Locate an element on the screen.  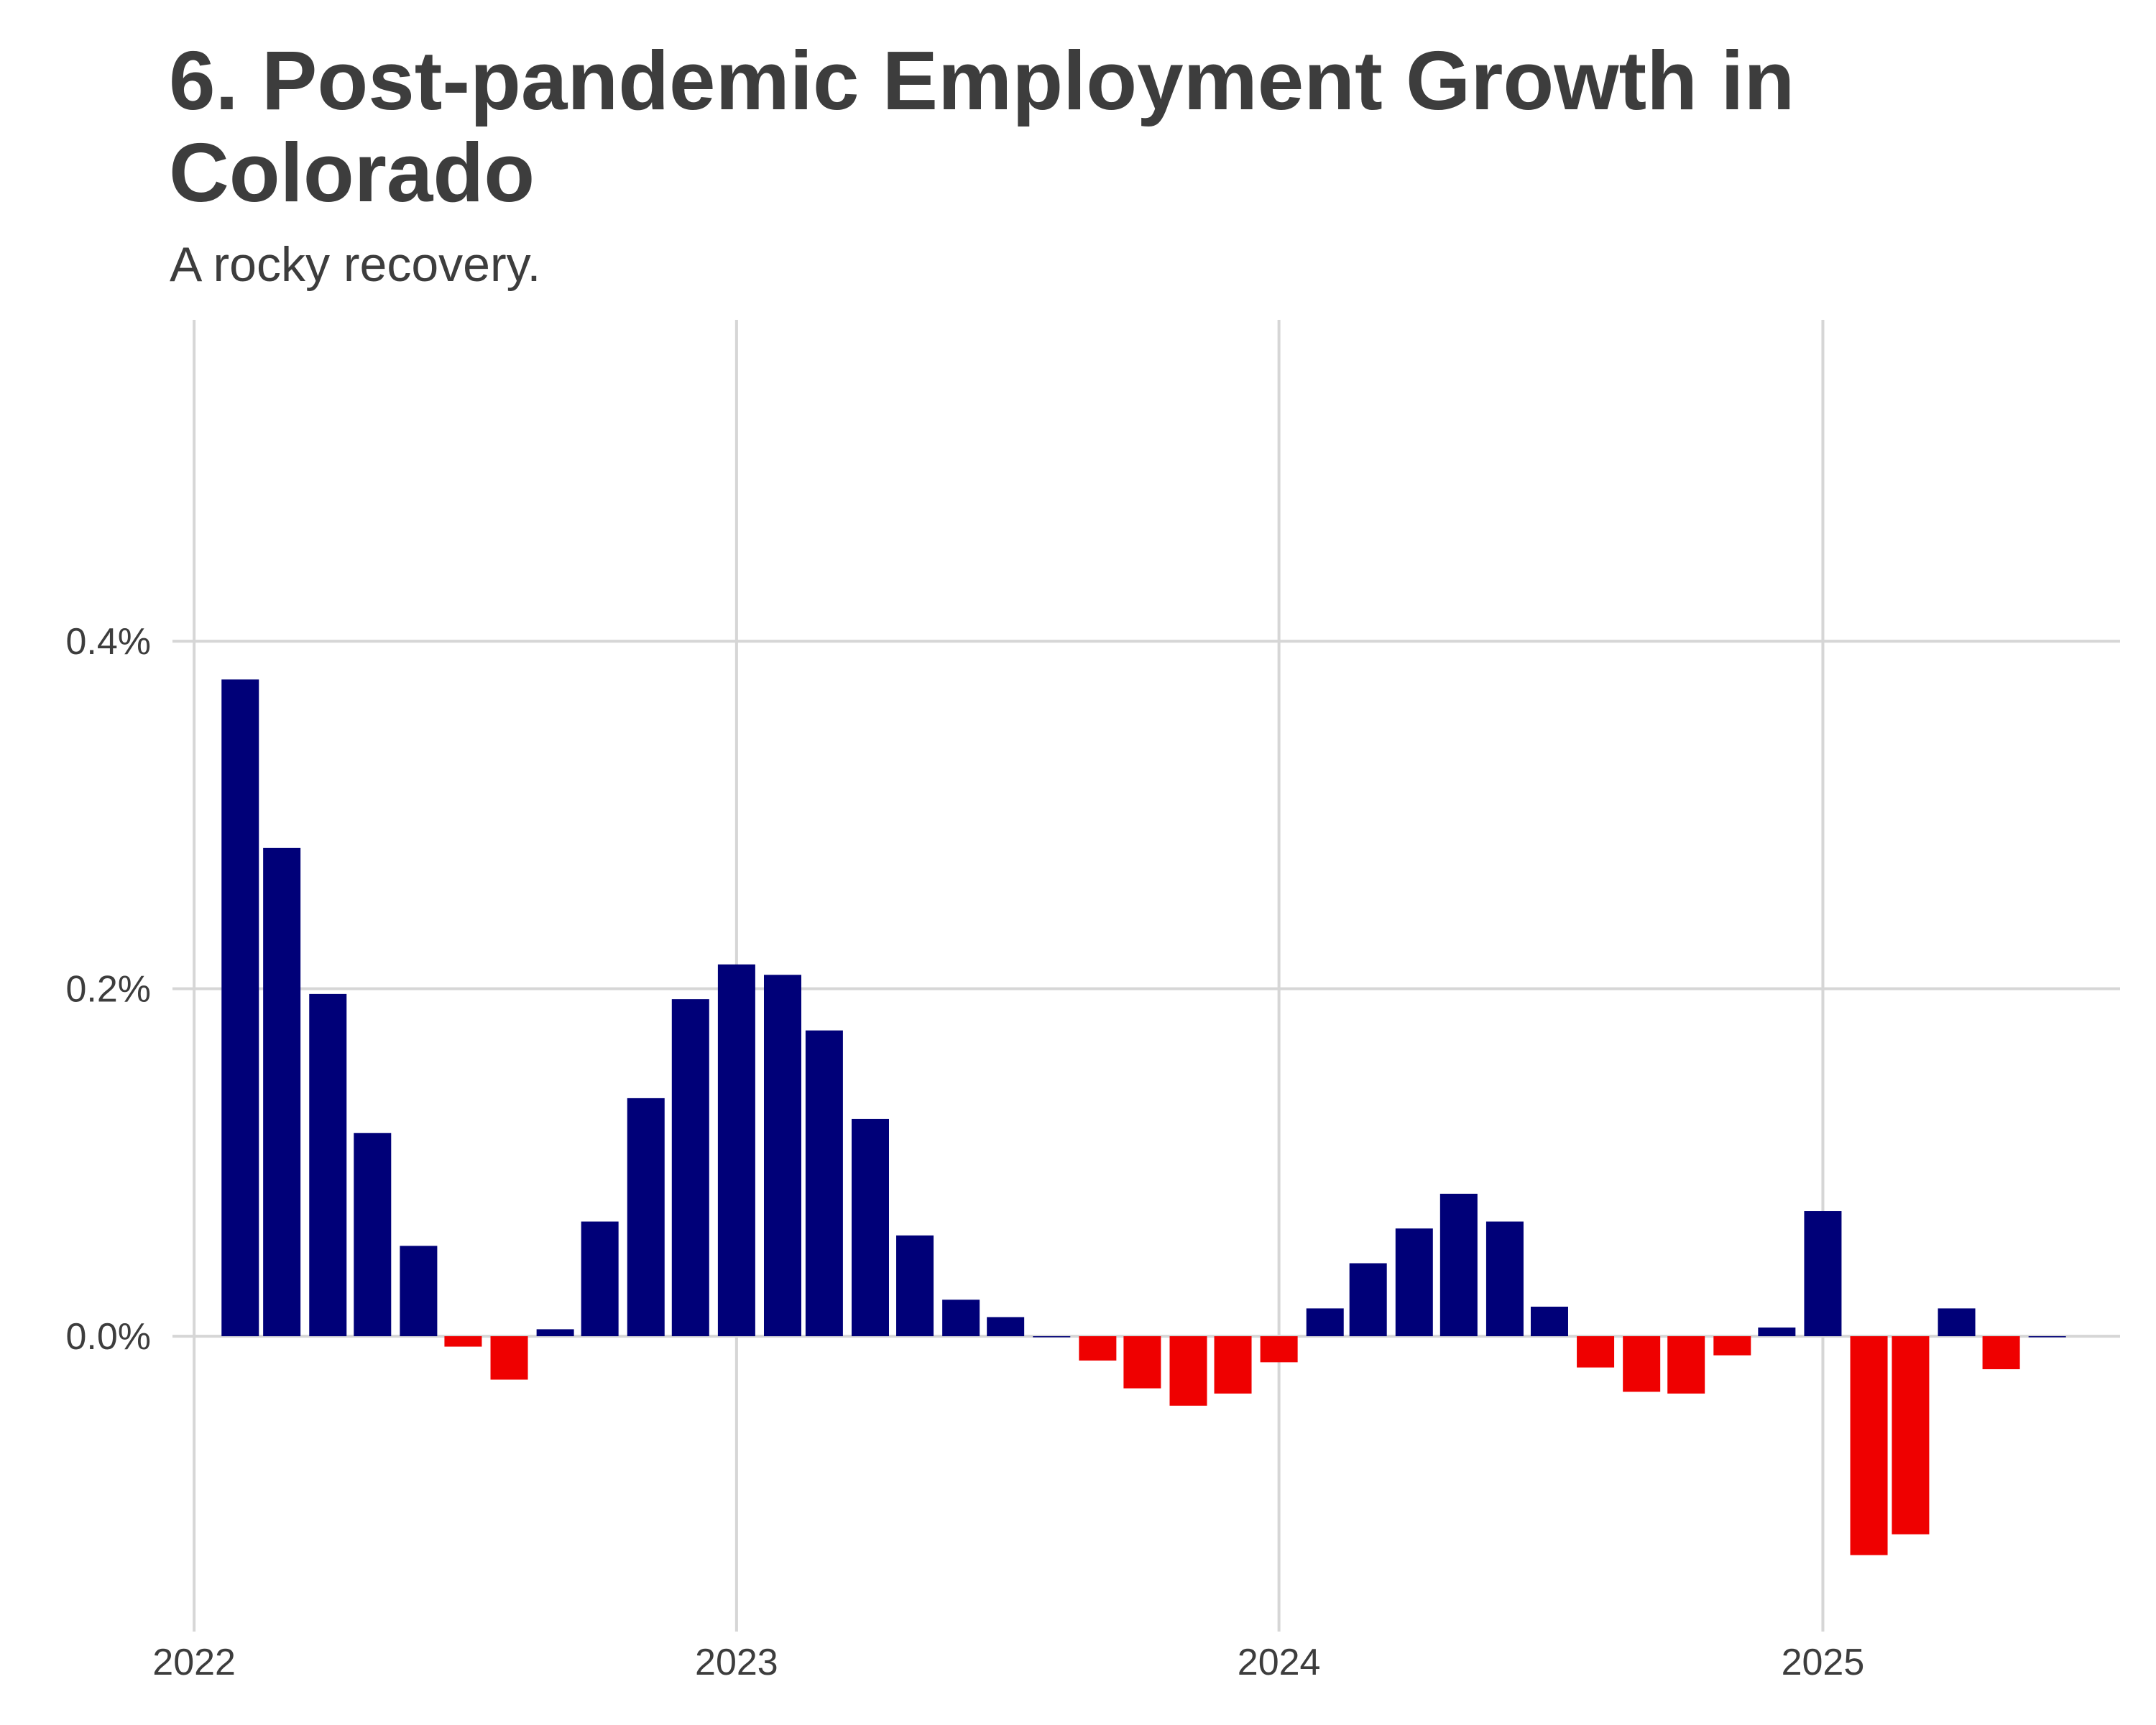
x-tick-label: 2025 is located at coordinates (1824, 1662).